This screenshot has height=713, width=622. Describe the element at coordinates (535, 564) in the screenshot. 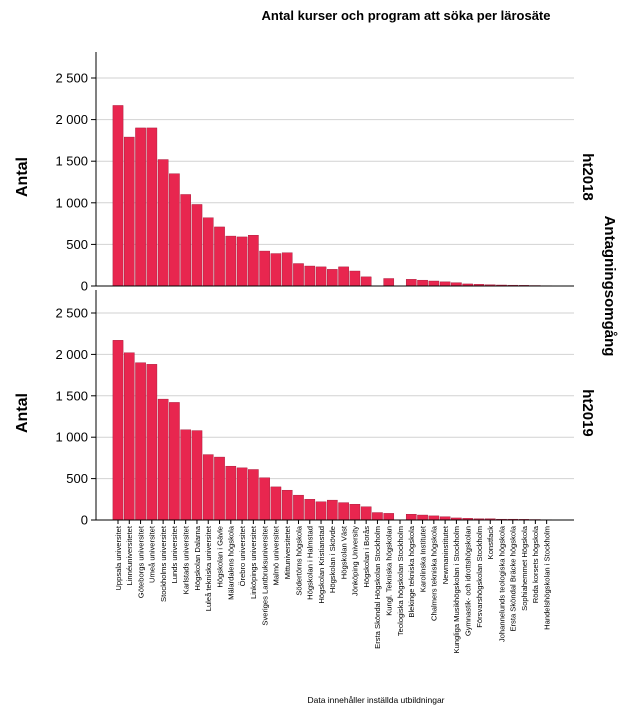

I see `x-tick-label: Röda korsets högskola` at that location.